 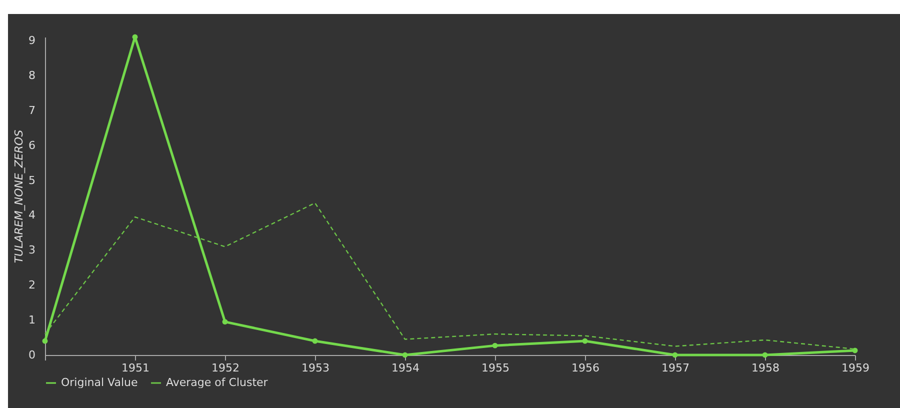 What do you see at coordinates (856, 368) in the screenshot?
I see `x-tick-label: 1959` at bounding box center [856, 368].